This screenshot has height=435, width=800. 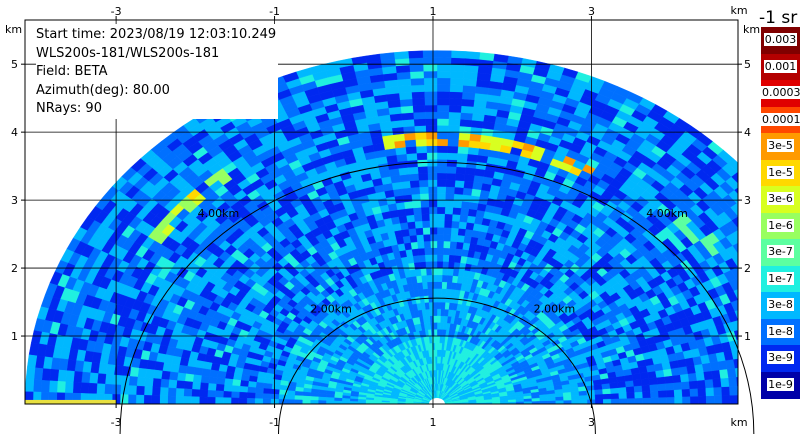 What do you see at coordinates (780, 251) in the screenshot?
I see `colorbar-label: 3e-7` at bounding box center [780, 251].